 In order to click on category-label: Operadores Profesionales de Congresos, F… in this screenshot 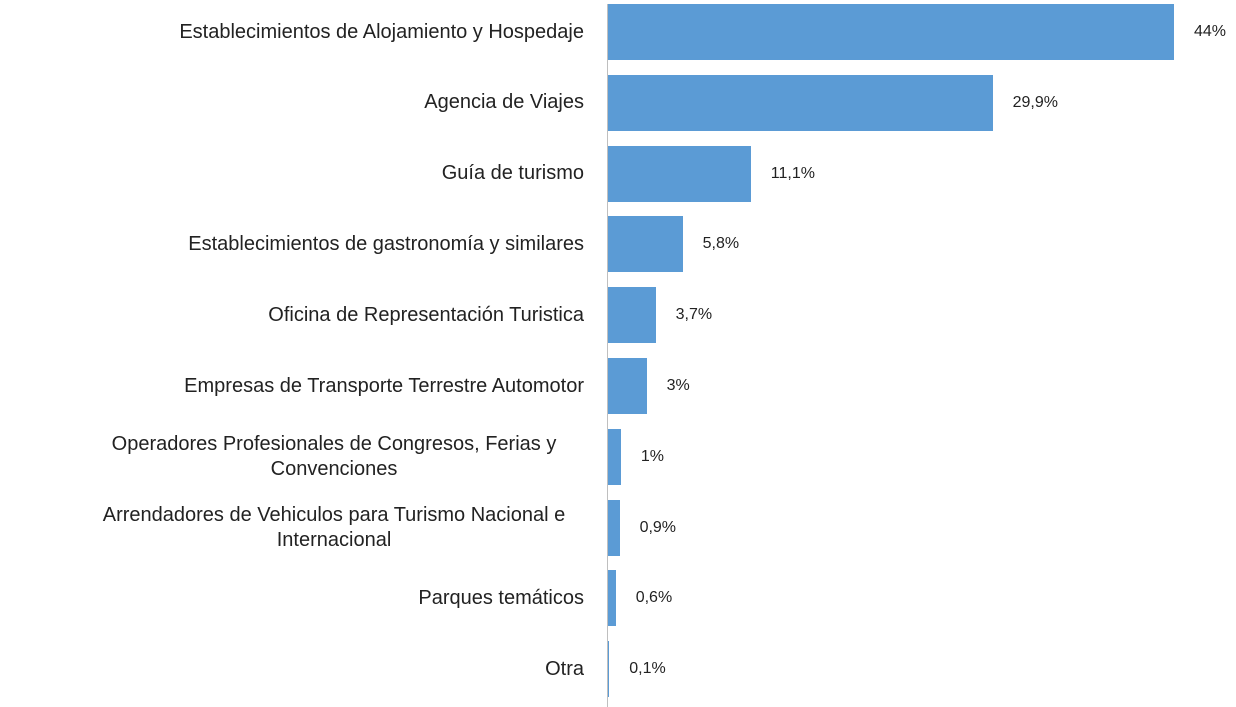, I will do `click(292, 457)`.